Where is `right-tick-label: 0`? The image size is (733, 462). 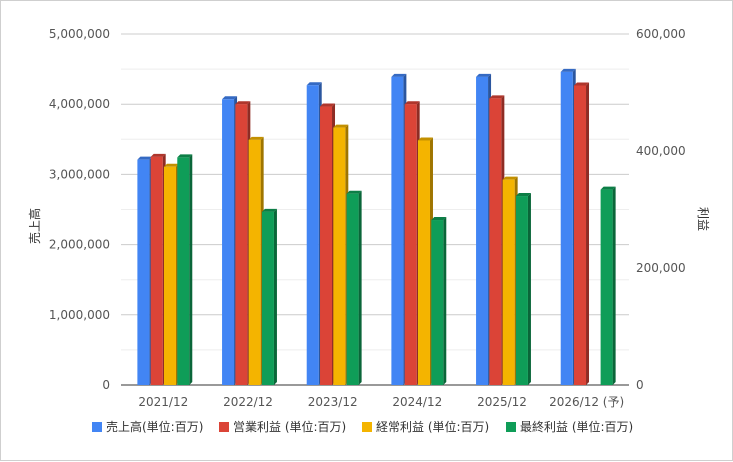
right-tick-label: 0 is located at coordinates (640, 385).